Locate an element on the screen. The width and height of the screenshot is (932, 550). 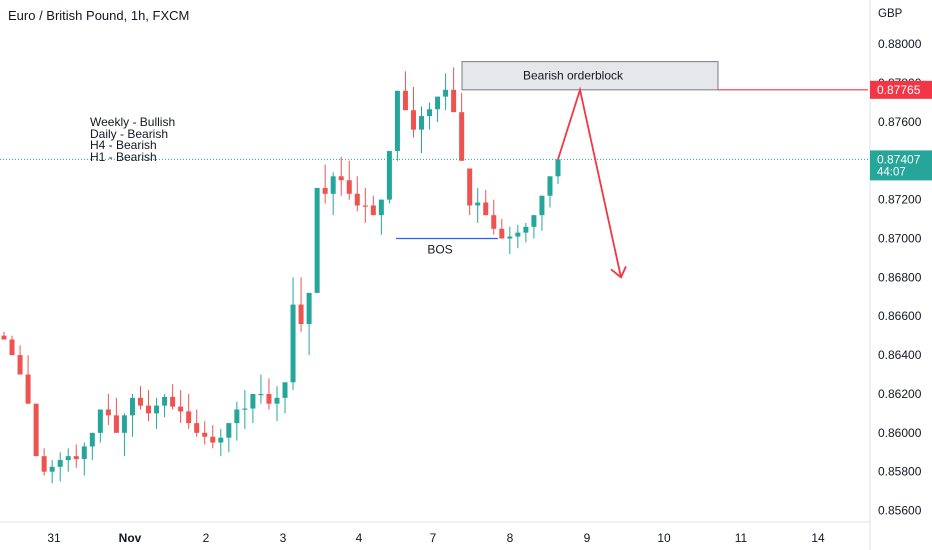
y-tick-label: 0.86800 is located at coordinates (900, 277).